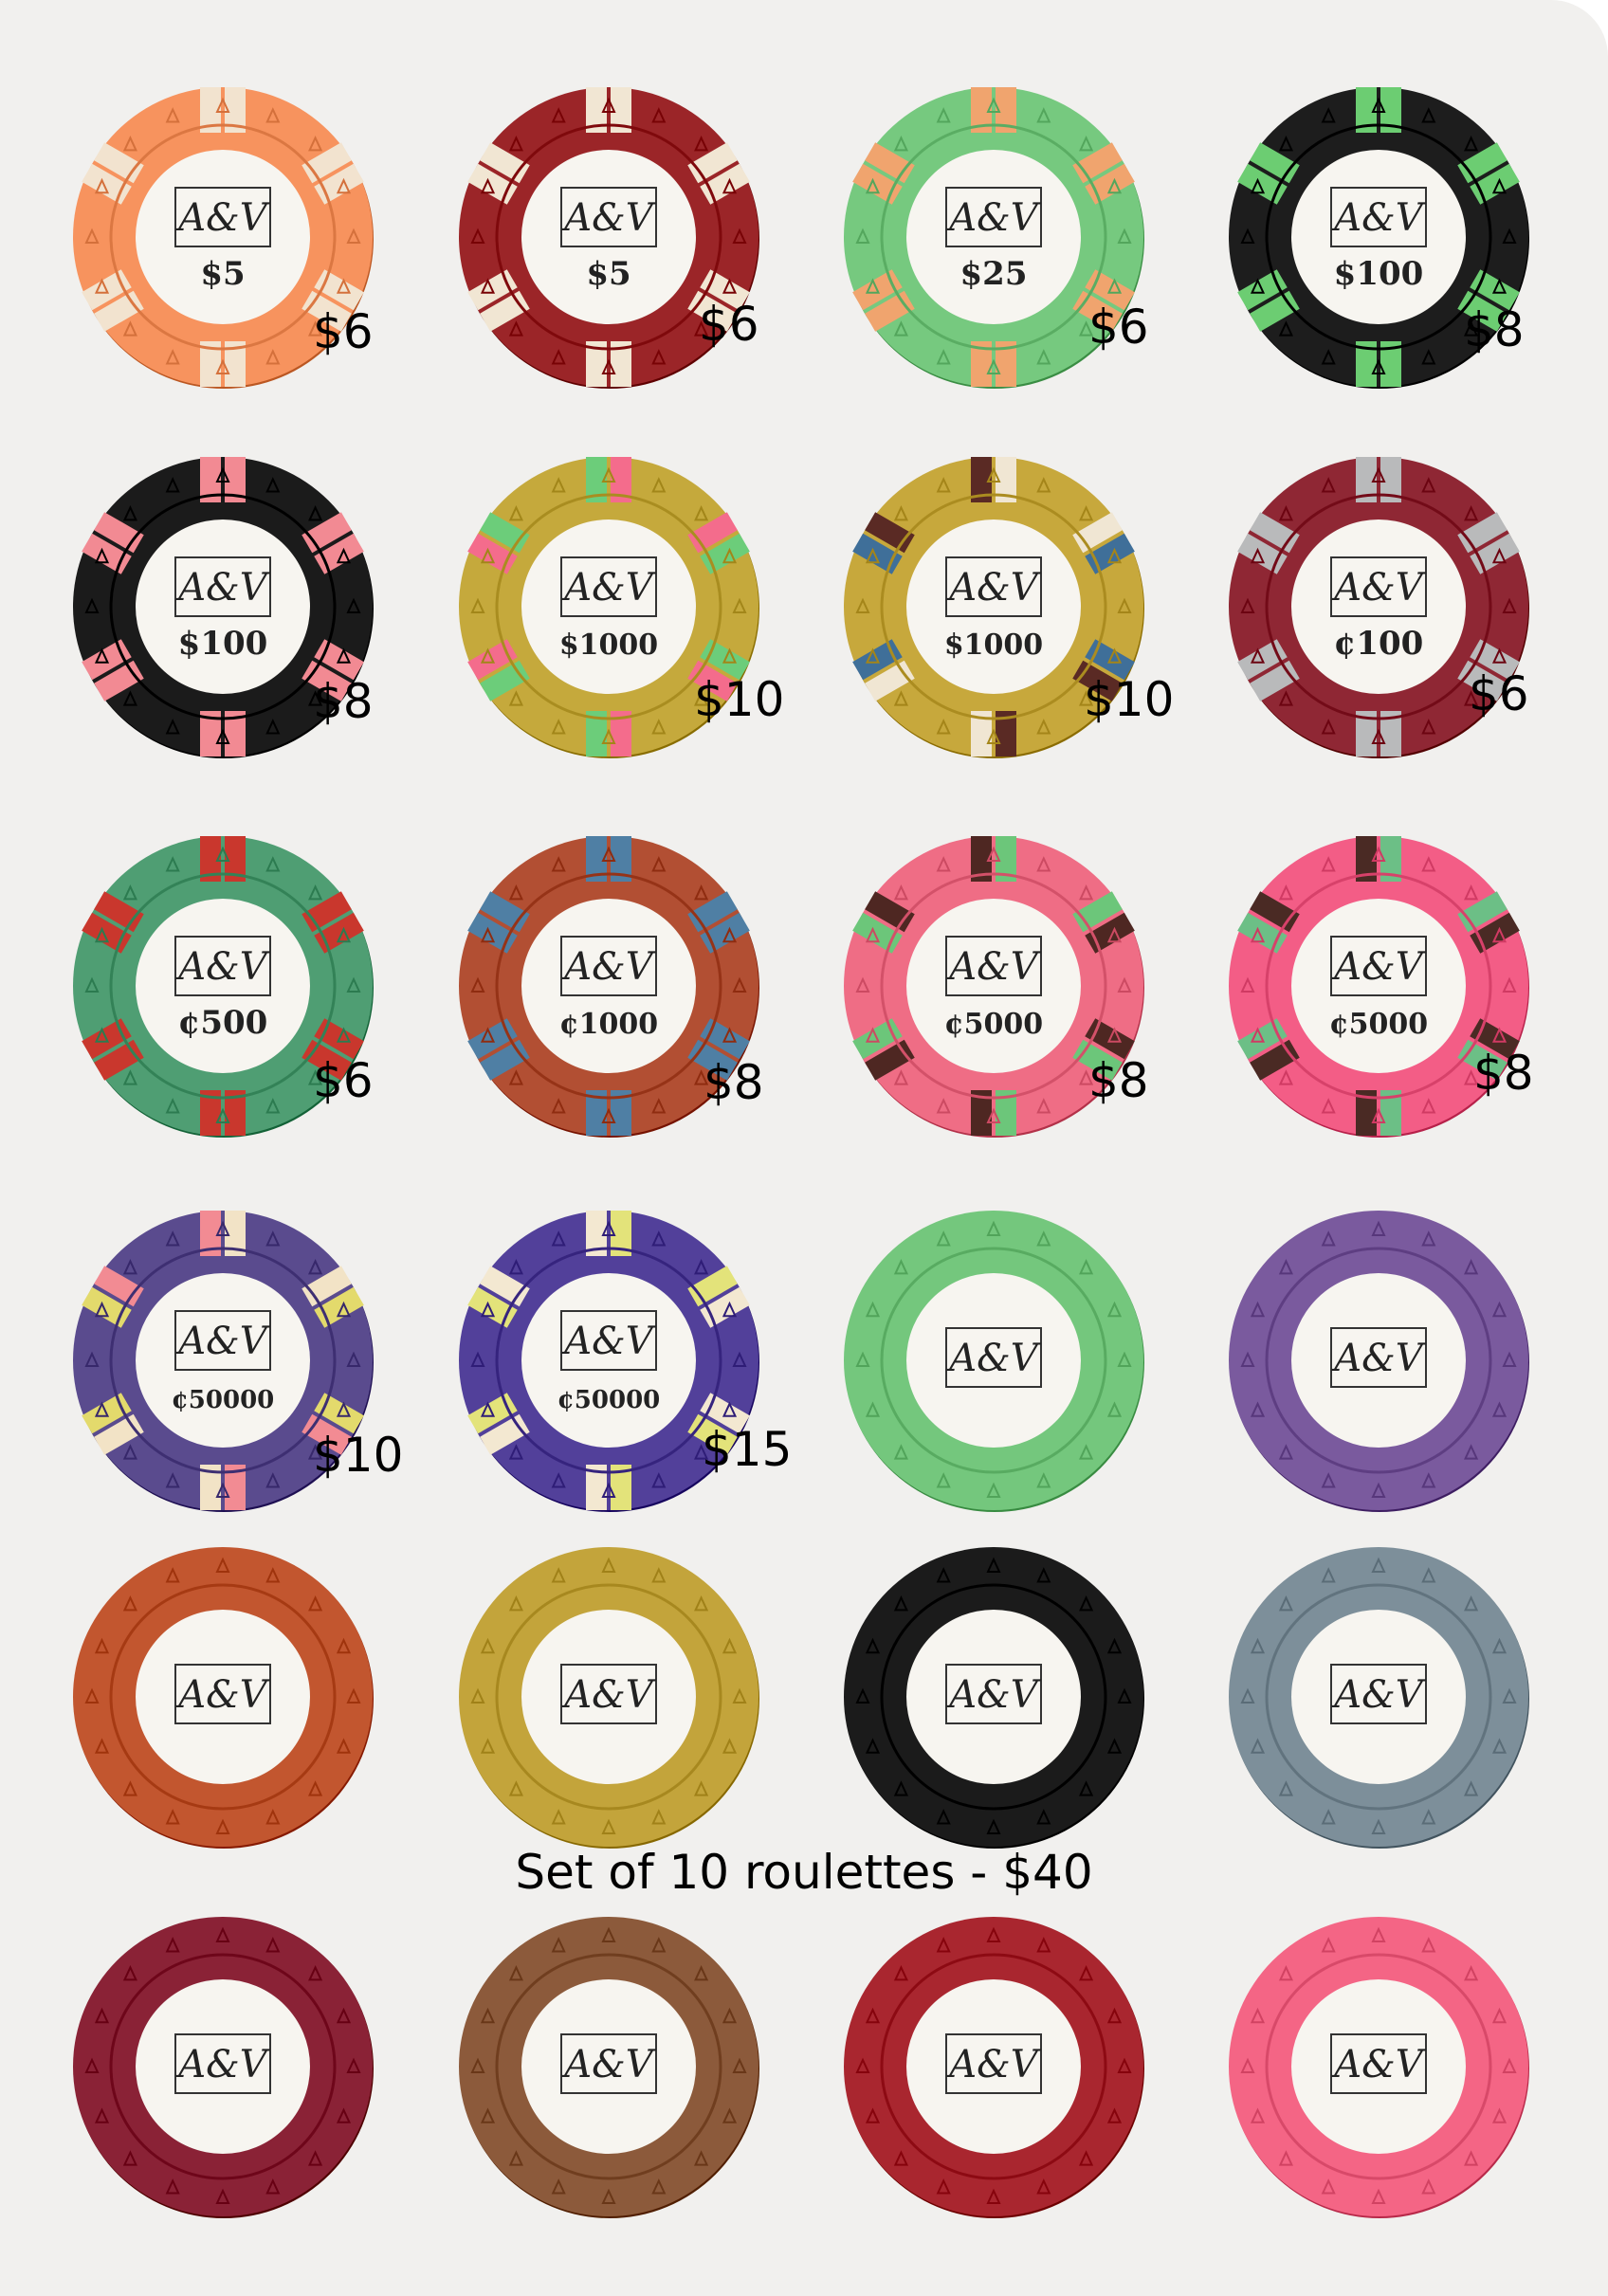  I want to click on chip-denomination: $1000, so click(994, 645).